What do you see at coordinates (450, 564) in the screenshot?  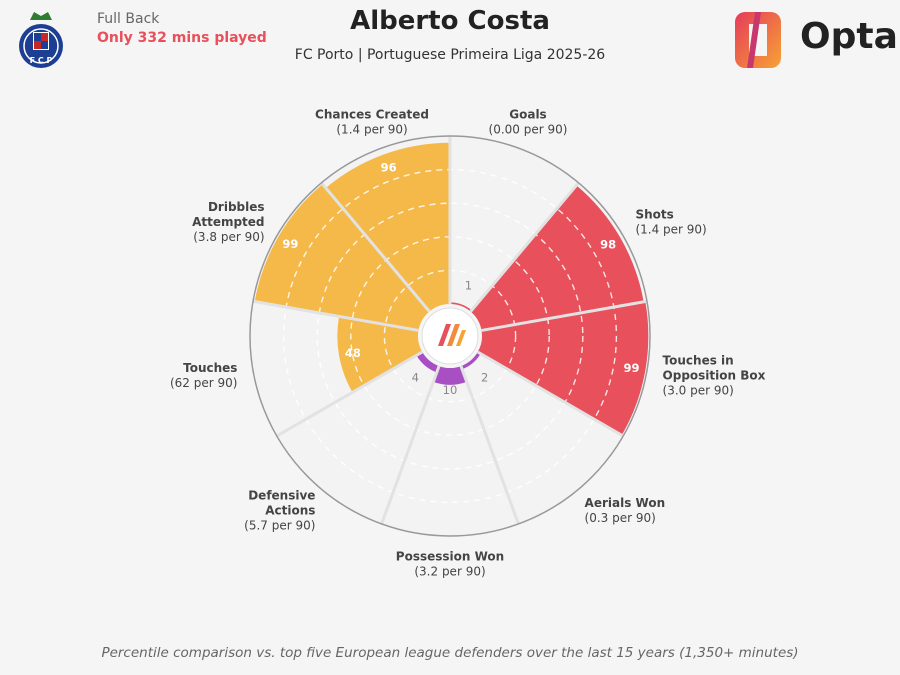 I see `category-label: Possession Won (3.2 per 90)` at bounding box center [450, 564].